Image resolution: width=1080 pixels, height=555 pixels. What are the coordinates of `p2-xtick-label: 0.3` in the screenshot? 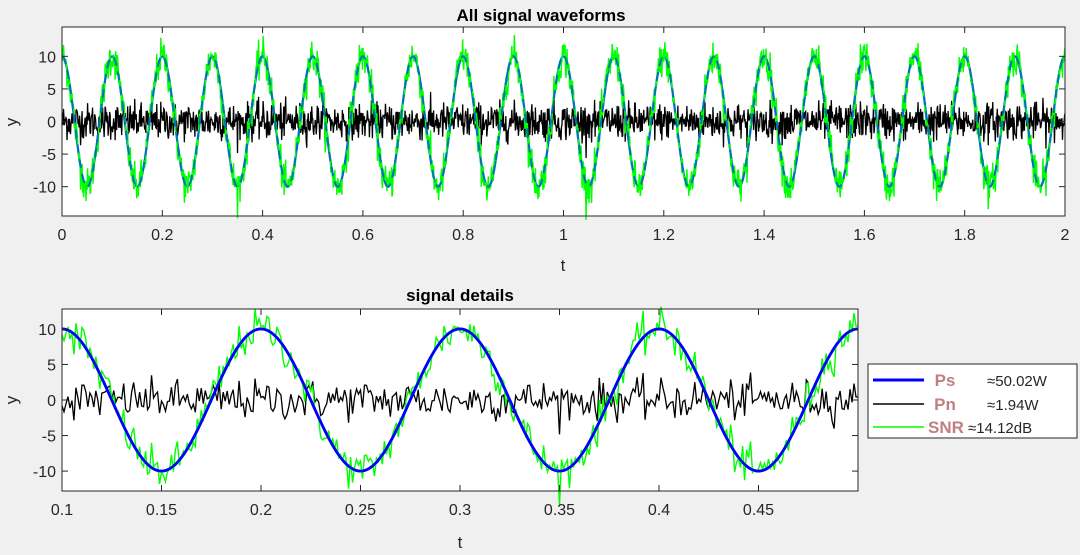 It's located at (460, 510).